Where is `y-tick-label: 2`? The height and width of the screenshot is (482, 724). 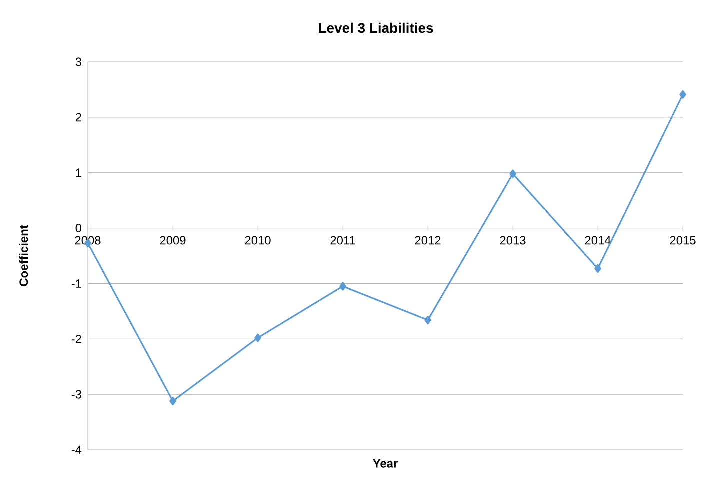 y-tick-label: 2 is located at coordinates (79, 117).